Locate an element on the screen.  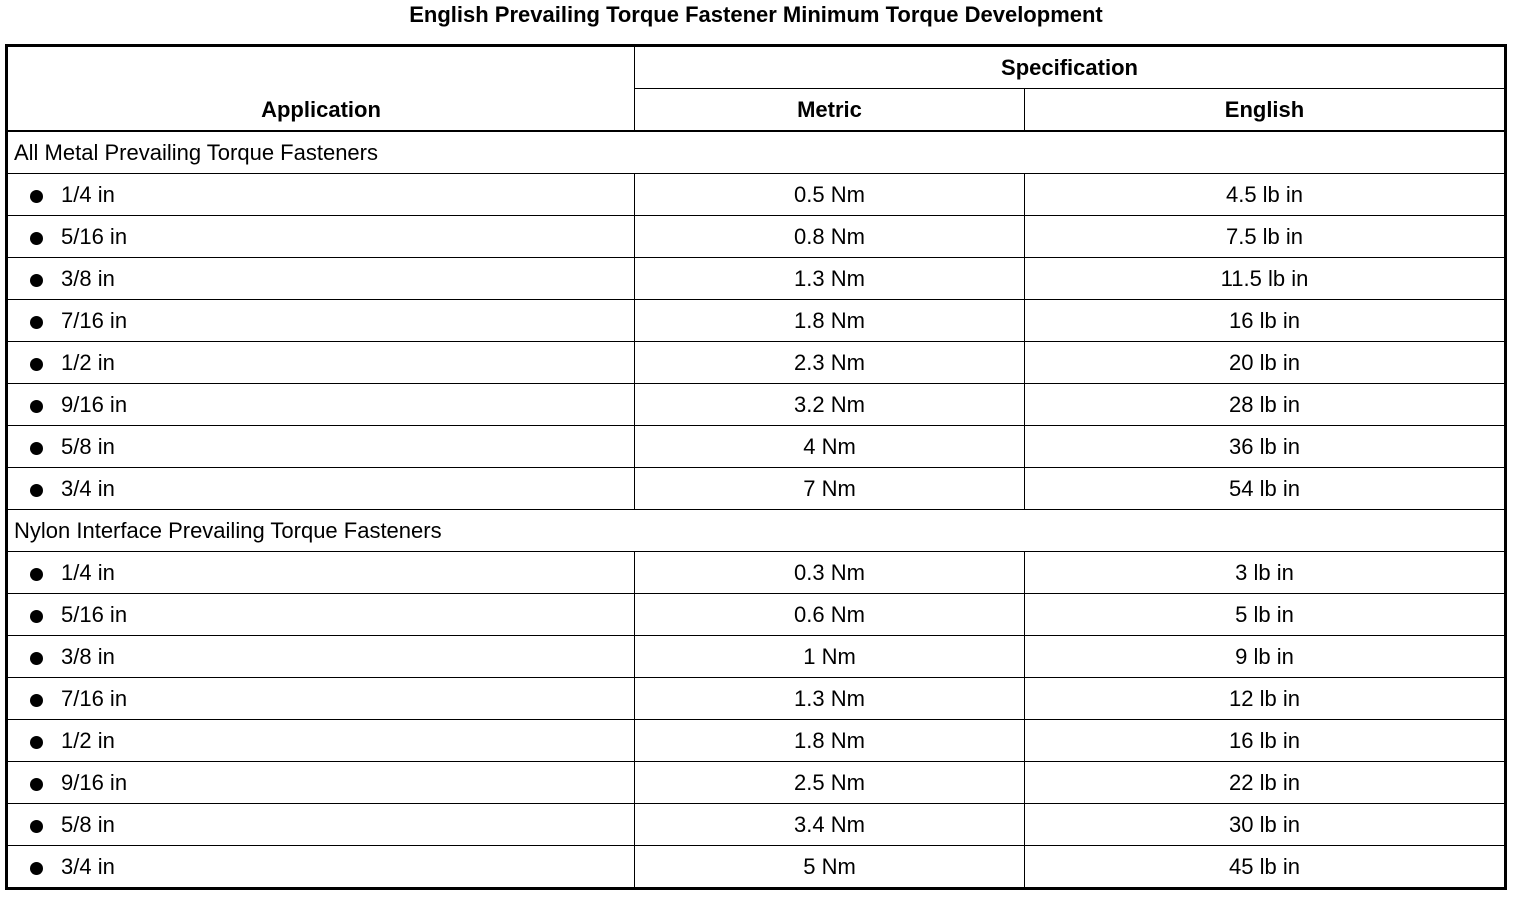
metric-cell: 7 Nm is located at coordinates (829, 488).